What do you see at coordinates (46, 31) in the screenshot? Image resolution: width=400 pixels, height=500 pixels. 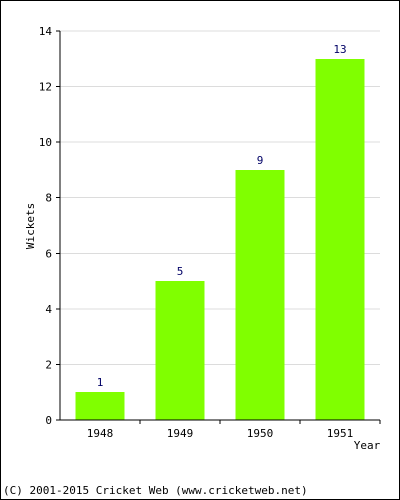 I see `y-tick-label: 14` at bounding box center [46, 31].